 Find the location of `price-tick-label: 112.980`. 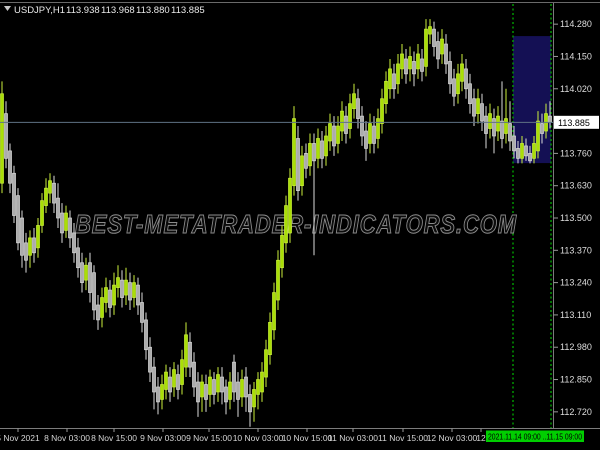

price-tick-label: 112.980 is located at coordinates (576, 347).